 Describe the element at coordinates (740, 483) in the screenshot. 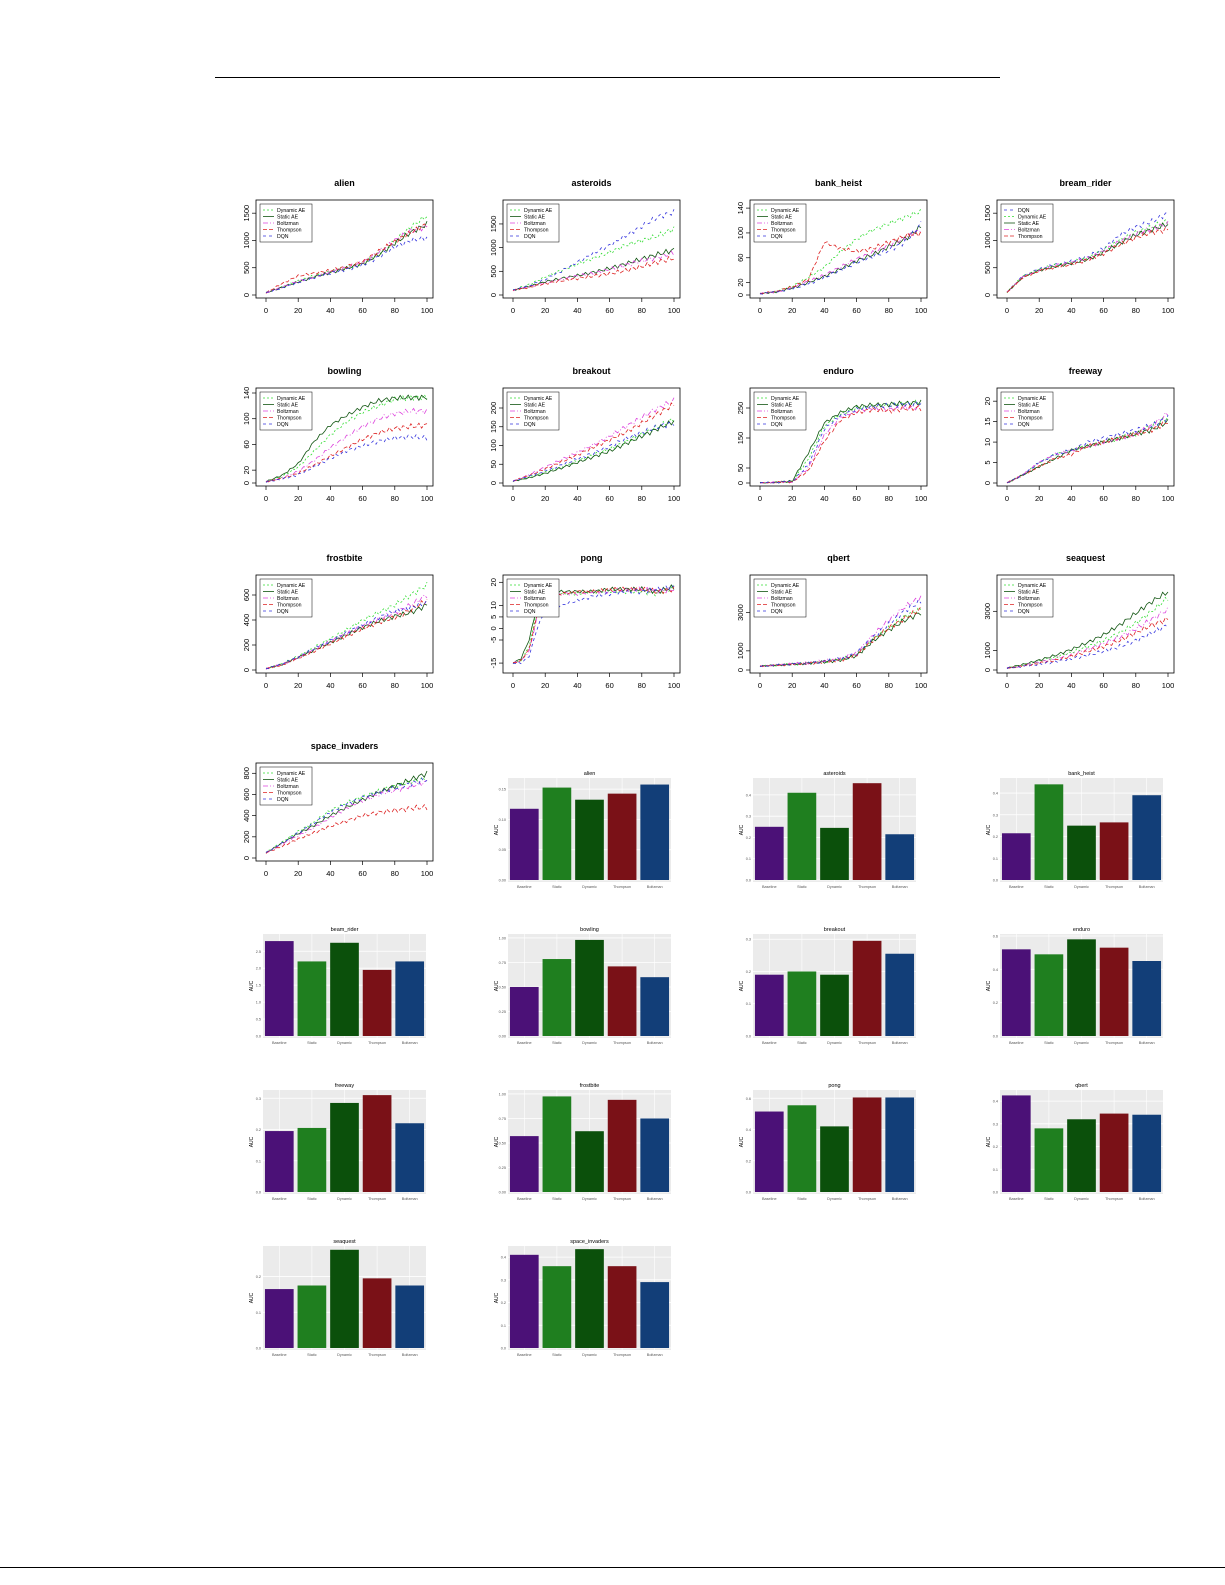

I see `y-tick-label: 0` at that location.